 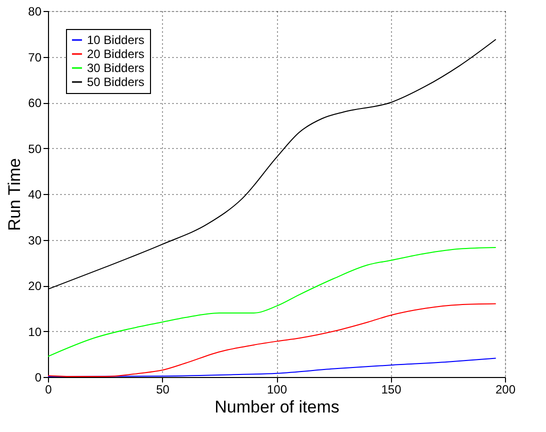 What do you see at coordinates (505, 389) in the screenshot?
I see `x-tick-label: 200` at bounding box center [505, 389].